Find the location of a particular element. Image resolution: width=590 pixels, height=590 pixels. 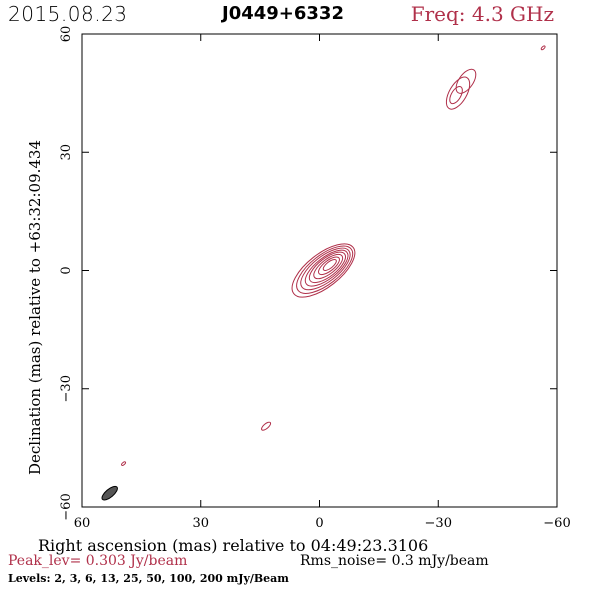

x-tick-label: −30 is located at coordinates (438, 523).